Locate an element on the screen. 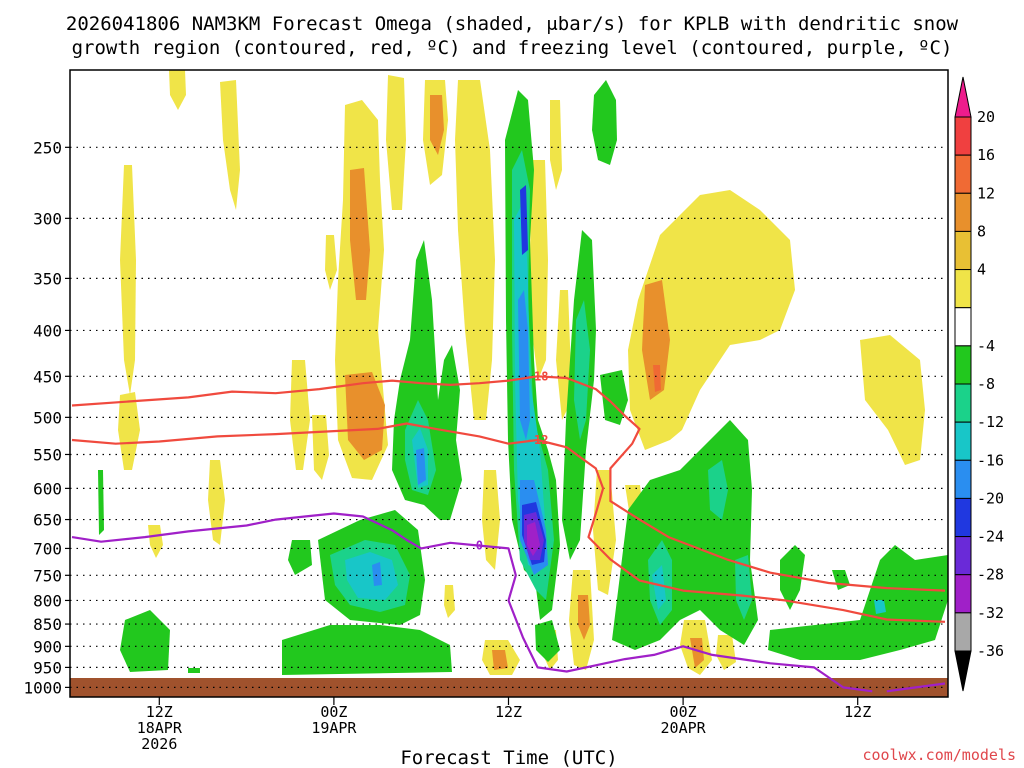  ground-surface is located at coordinates (509, 687).